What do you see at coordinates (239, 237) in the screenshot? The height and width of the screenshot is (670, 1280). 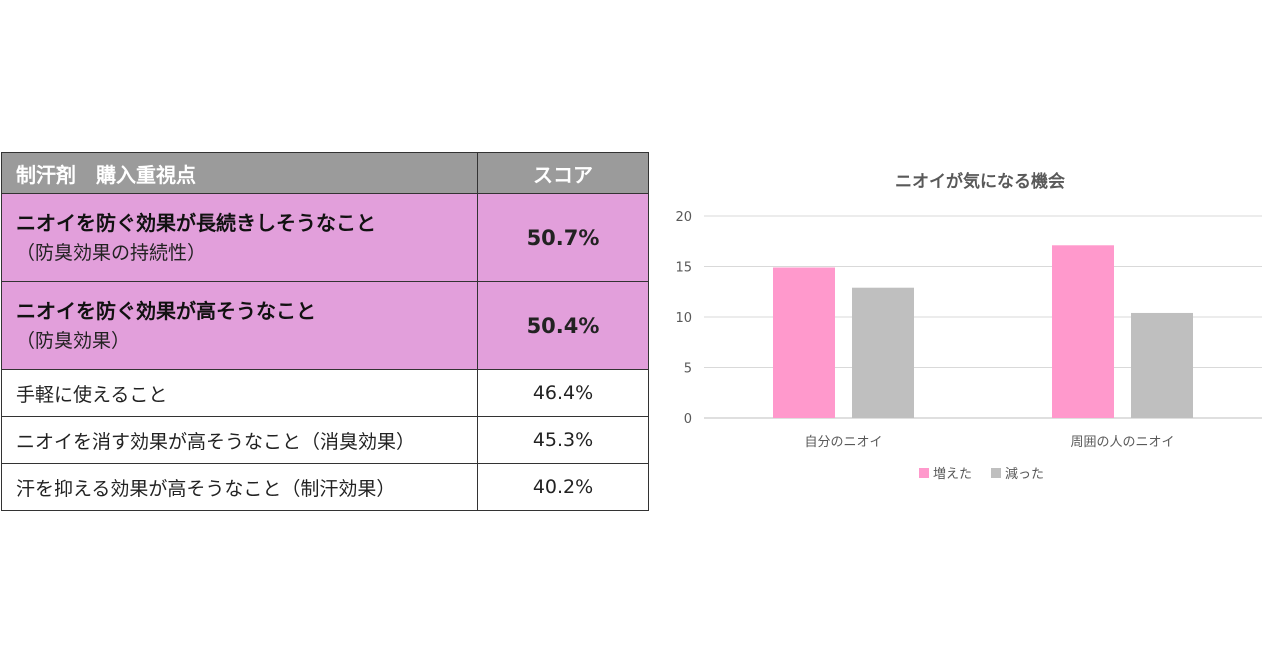 I see `row-label-cell: ニオイを防ぐ効果が長続きしそうなこと （防臭効果の持続性）` at bounding box center [239, 237].